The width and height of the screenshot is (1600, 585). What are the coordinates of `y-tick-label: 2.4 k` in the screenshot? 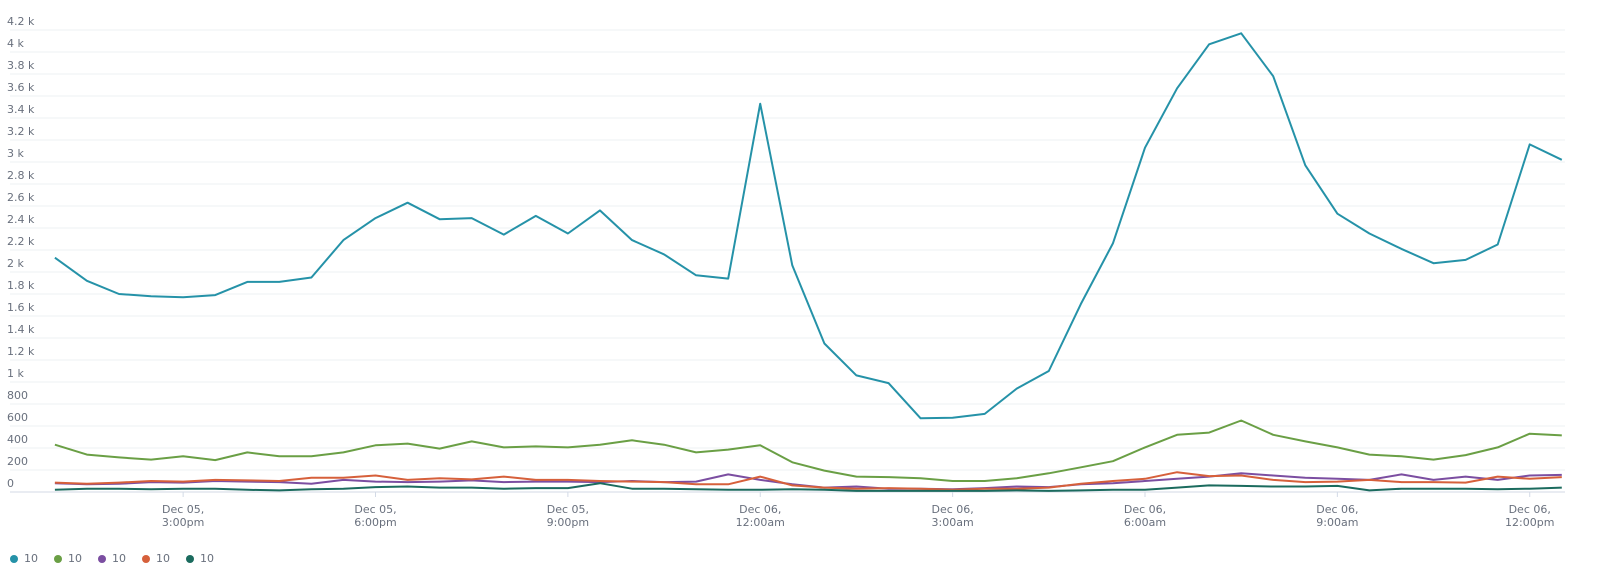 It's located at (21, 219).